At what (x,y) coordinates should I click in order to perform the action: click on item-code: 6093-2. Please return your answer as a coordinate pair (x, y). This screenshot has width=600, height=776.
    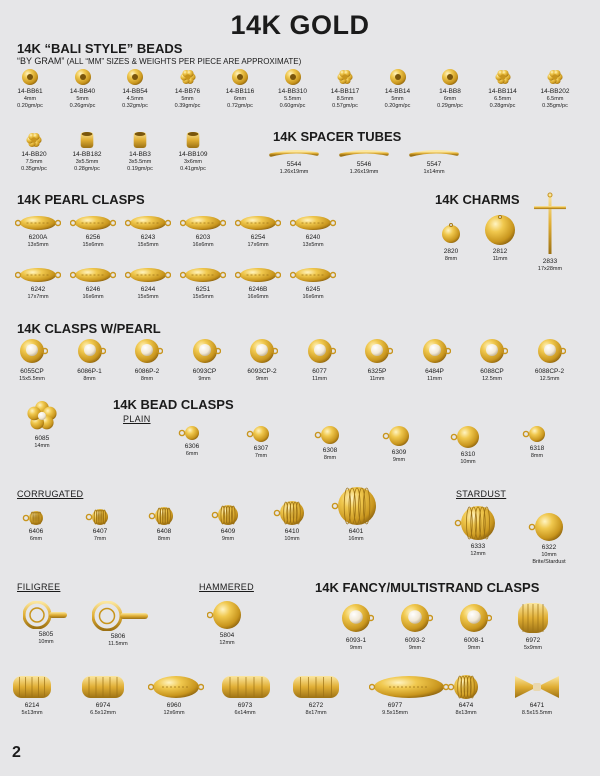
    Looking at the image, I should click on (415, 640).